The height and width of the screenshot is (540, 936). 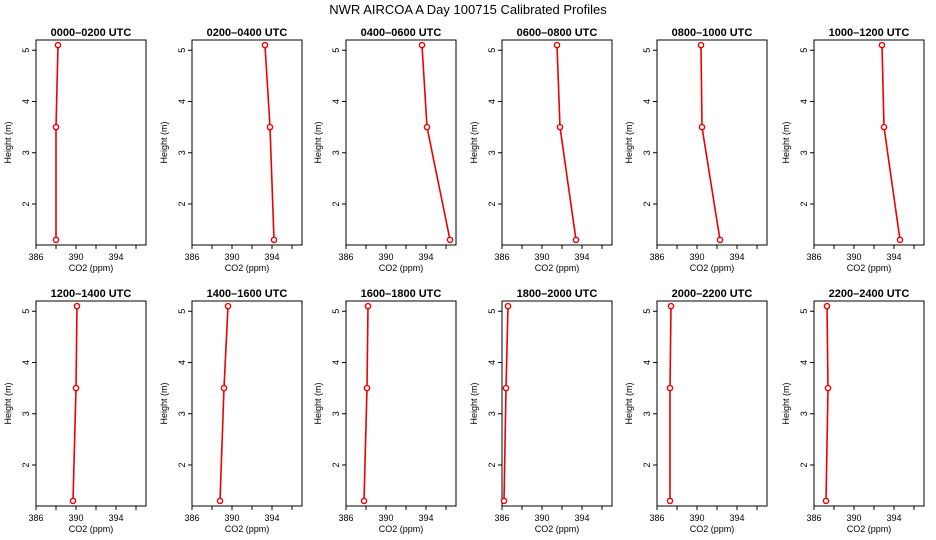 I want to click on panel-title: 0800–1000 UTC, so click(x=712, y=33).